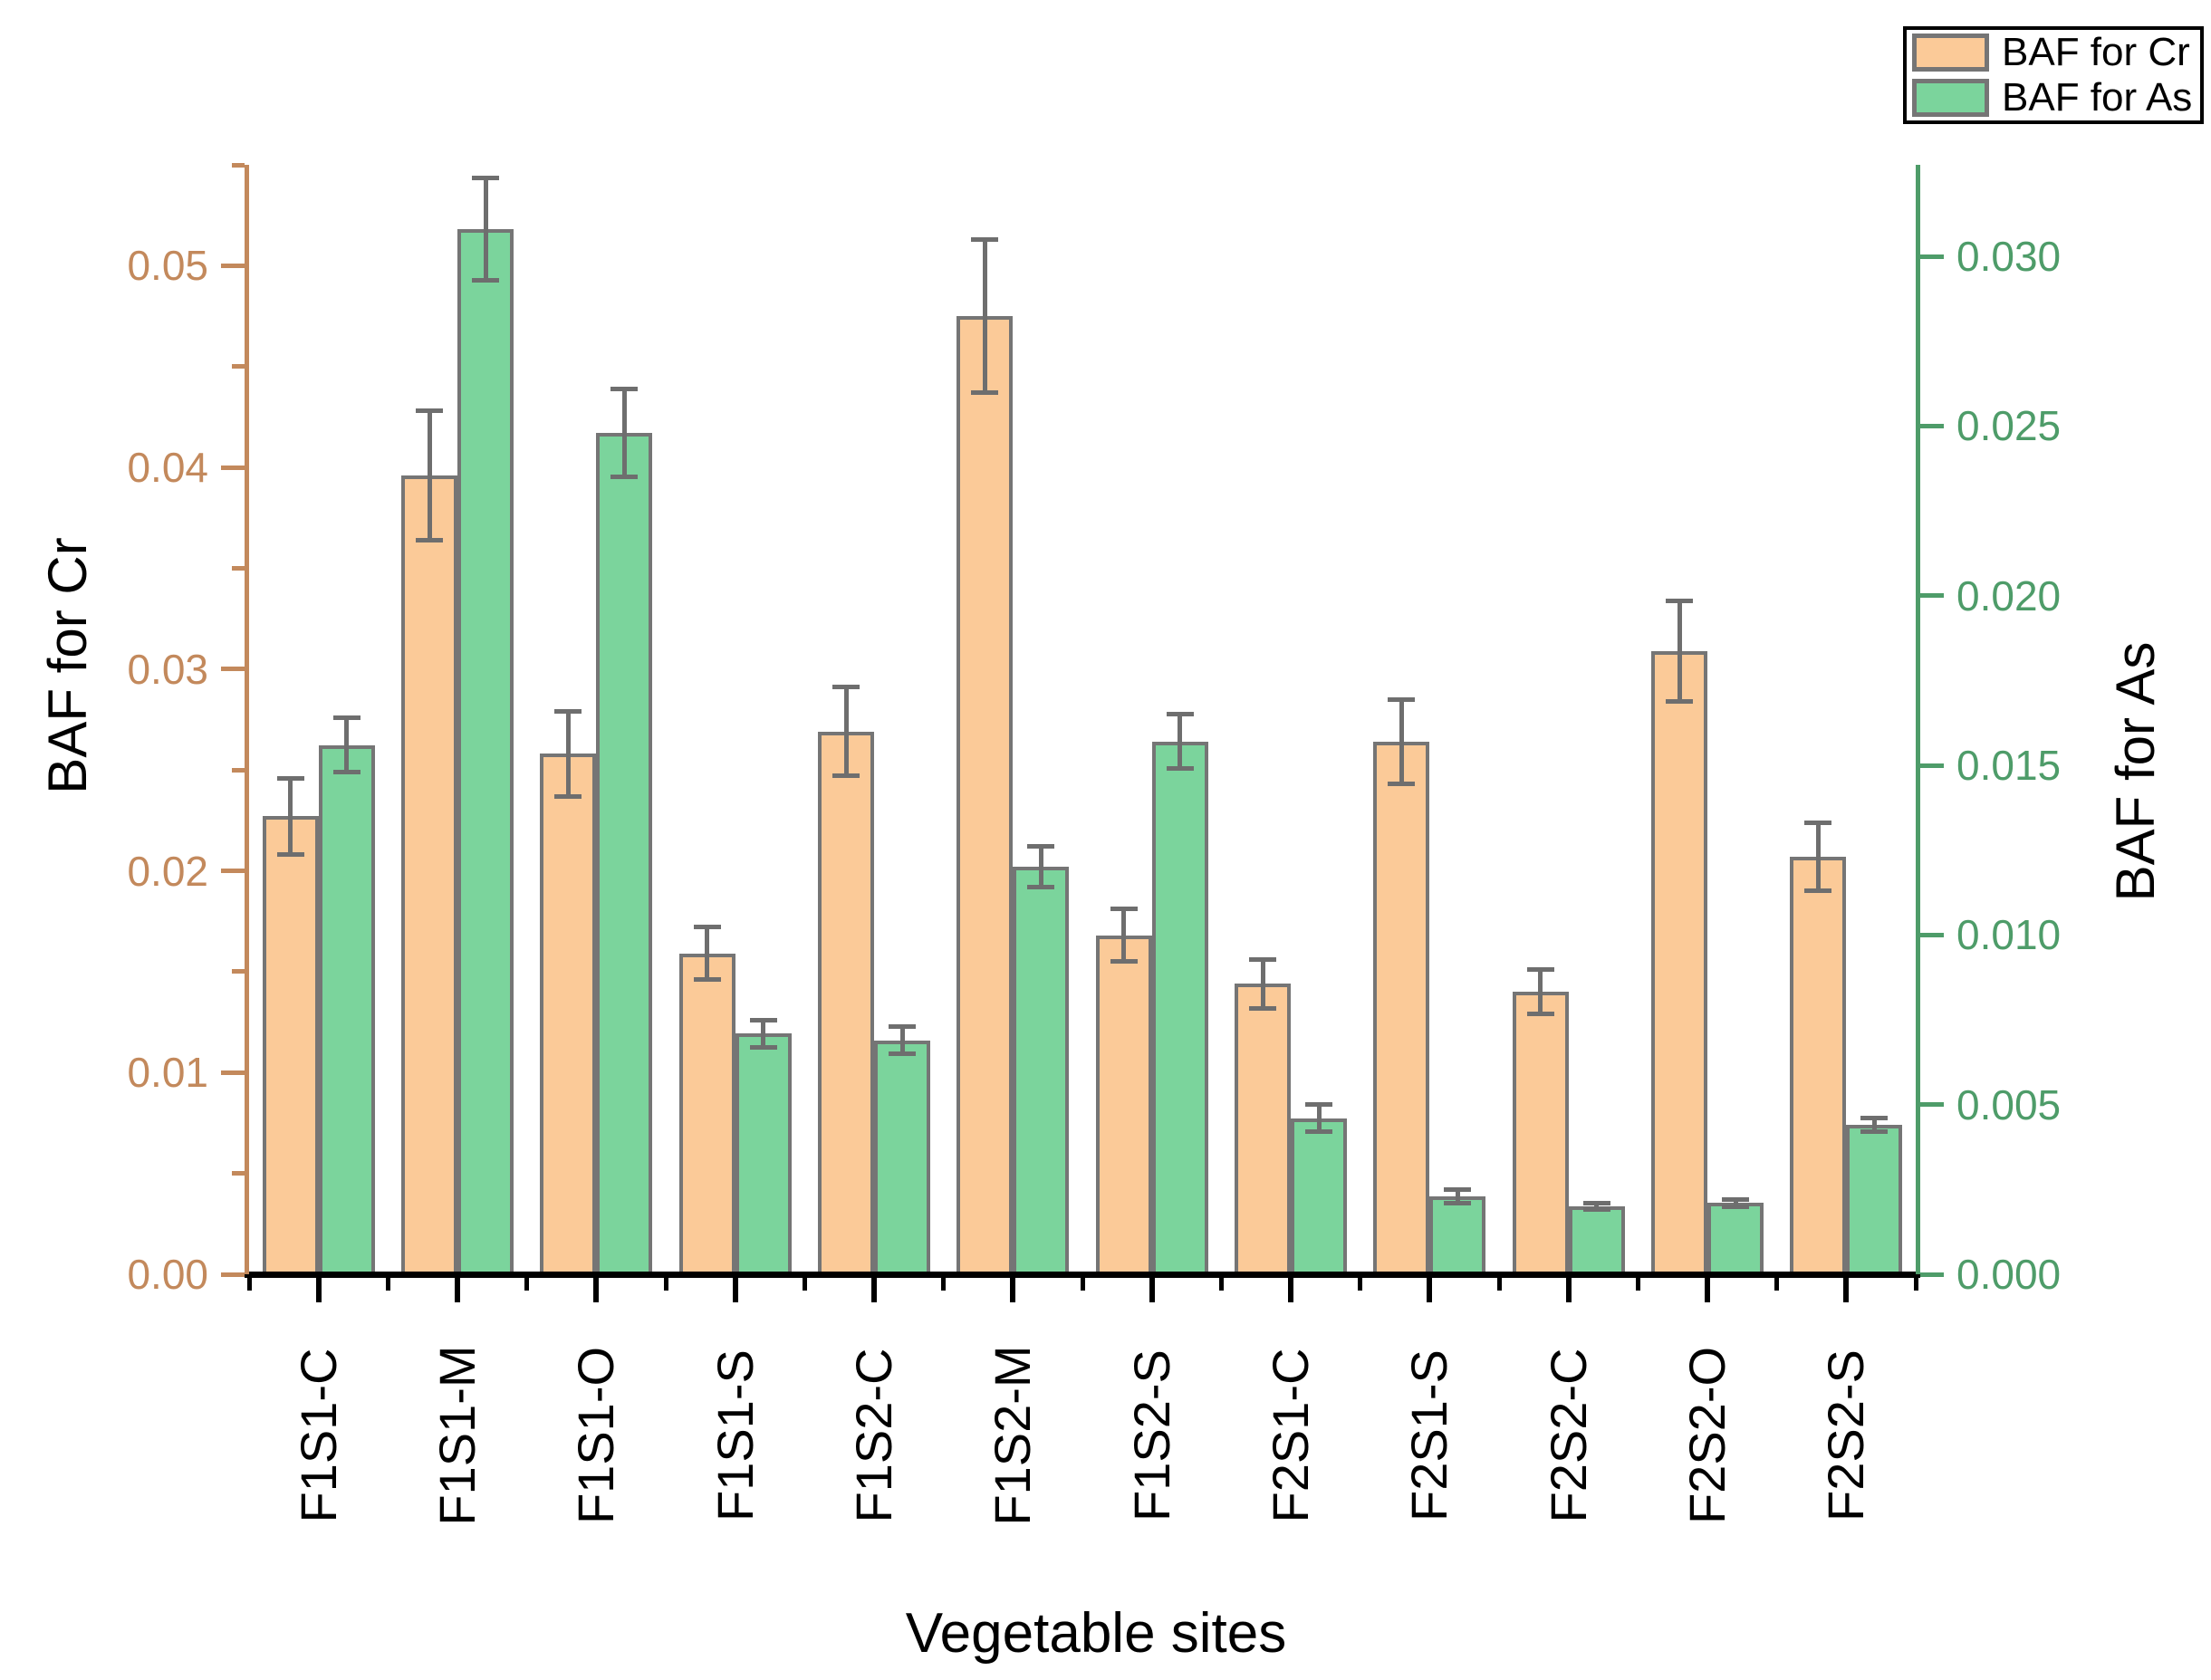  Describe the element at coordinates (1950, 53) in the screenshot. I see `legend-swatch-cr-icon` at that location.